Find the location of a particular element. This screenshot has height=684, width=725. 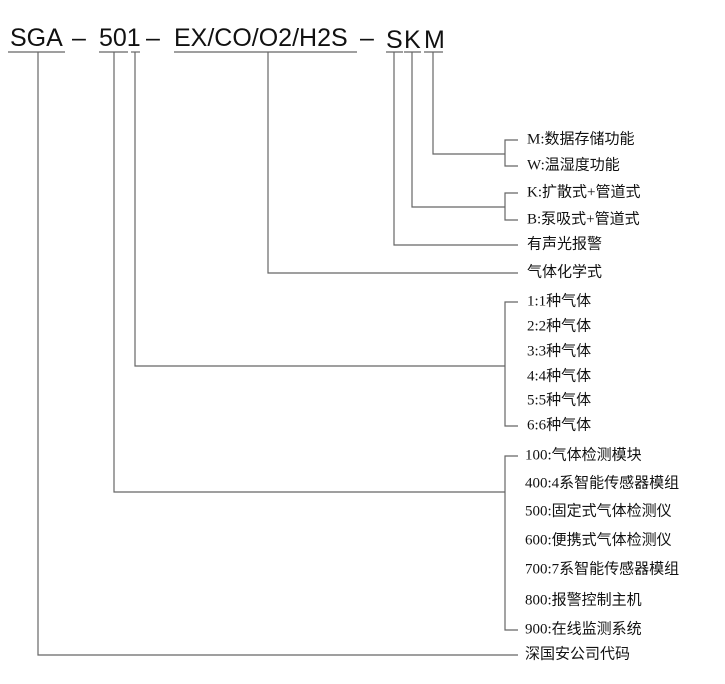

leader-s is located at coordinates (455, 149).